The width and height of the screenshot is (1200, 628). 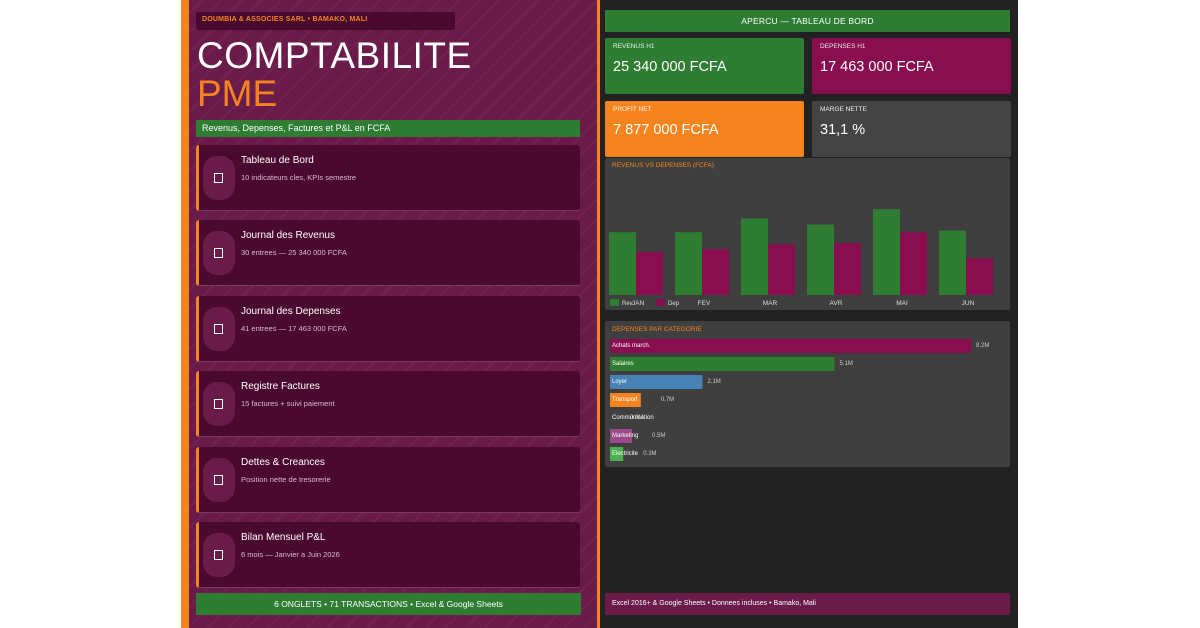 What do you see at coordinates (660, 302) in the screenshot?
I see `legend-swatch-dep` at bounding box center [660, 302].